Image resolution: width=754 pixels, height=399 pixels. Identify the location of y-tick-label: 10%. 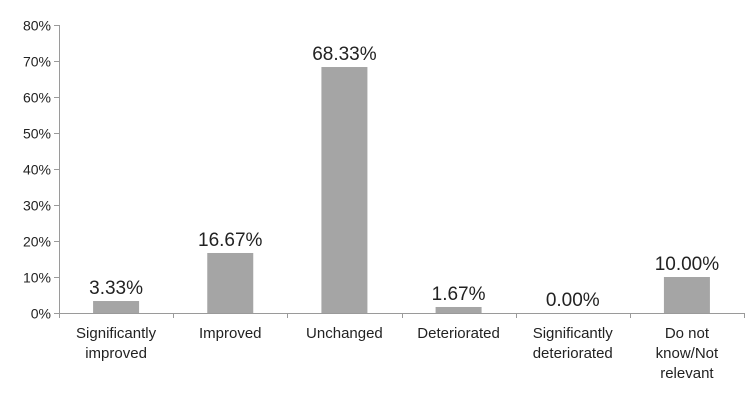
(37, 278).